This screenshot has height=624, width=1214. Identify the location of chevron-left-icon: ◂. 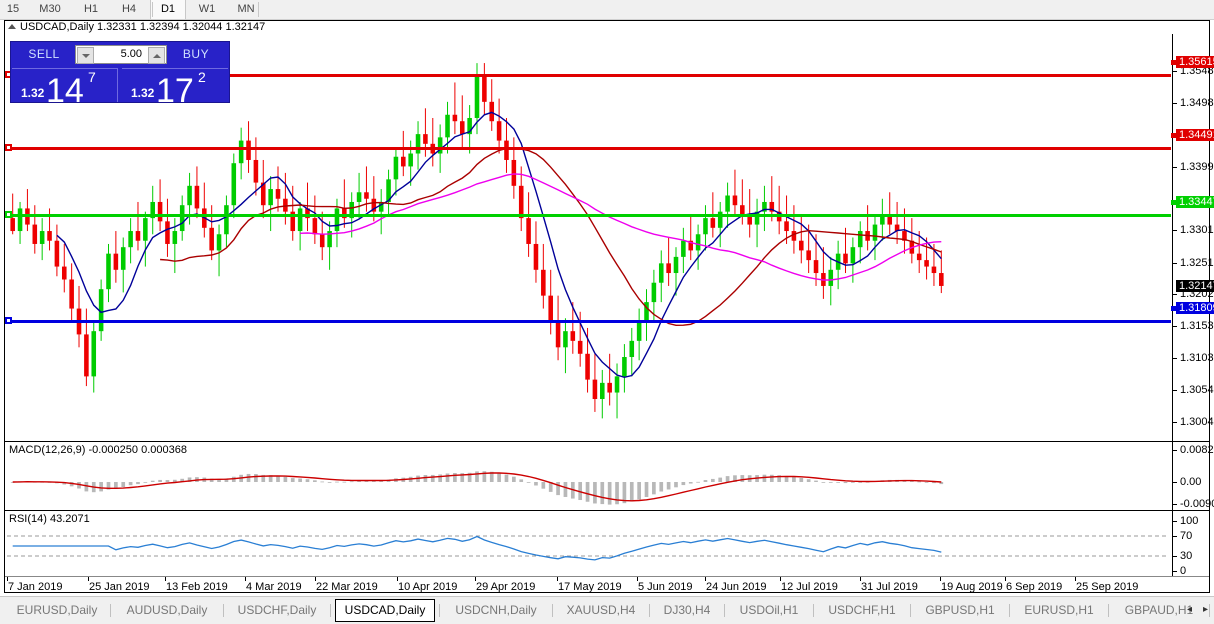
(1189, 609).